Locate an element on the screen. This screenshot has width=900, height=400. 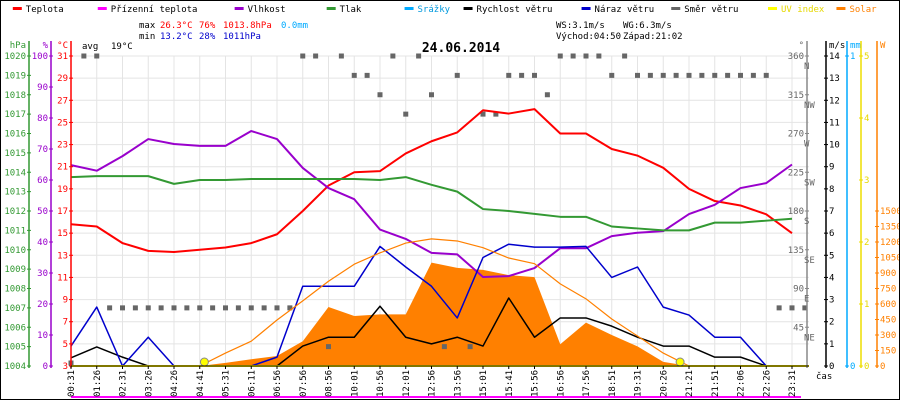
sun-marker is located at coordinates (204, 362).